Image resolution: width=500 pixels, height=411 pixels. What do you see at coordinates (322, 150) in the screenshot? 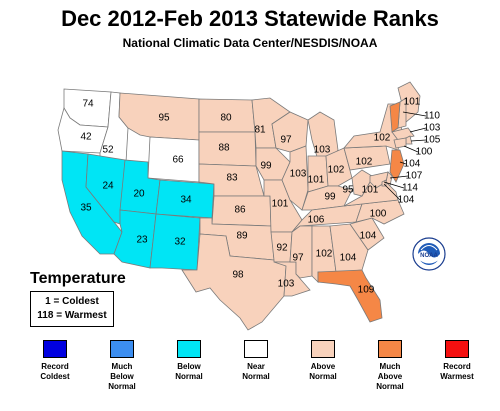
I see `rank-label-mi: 103` at bounding box center [322, 150].